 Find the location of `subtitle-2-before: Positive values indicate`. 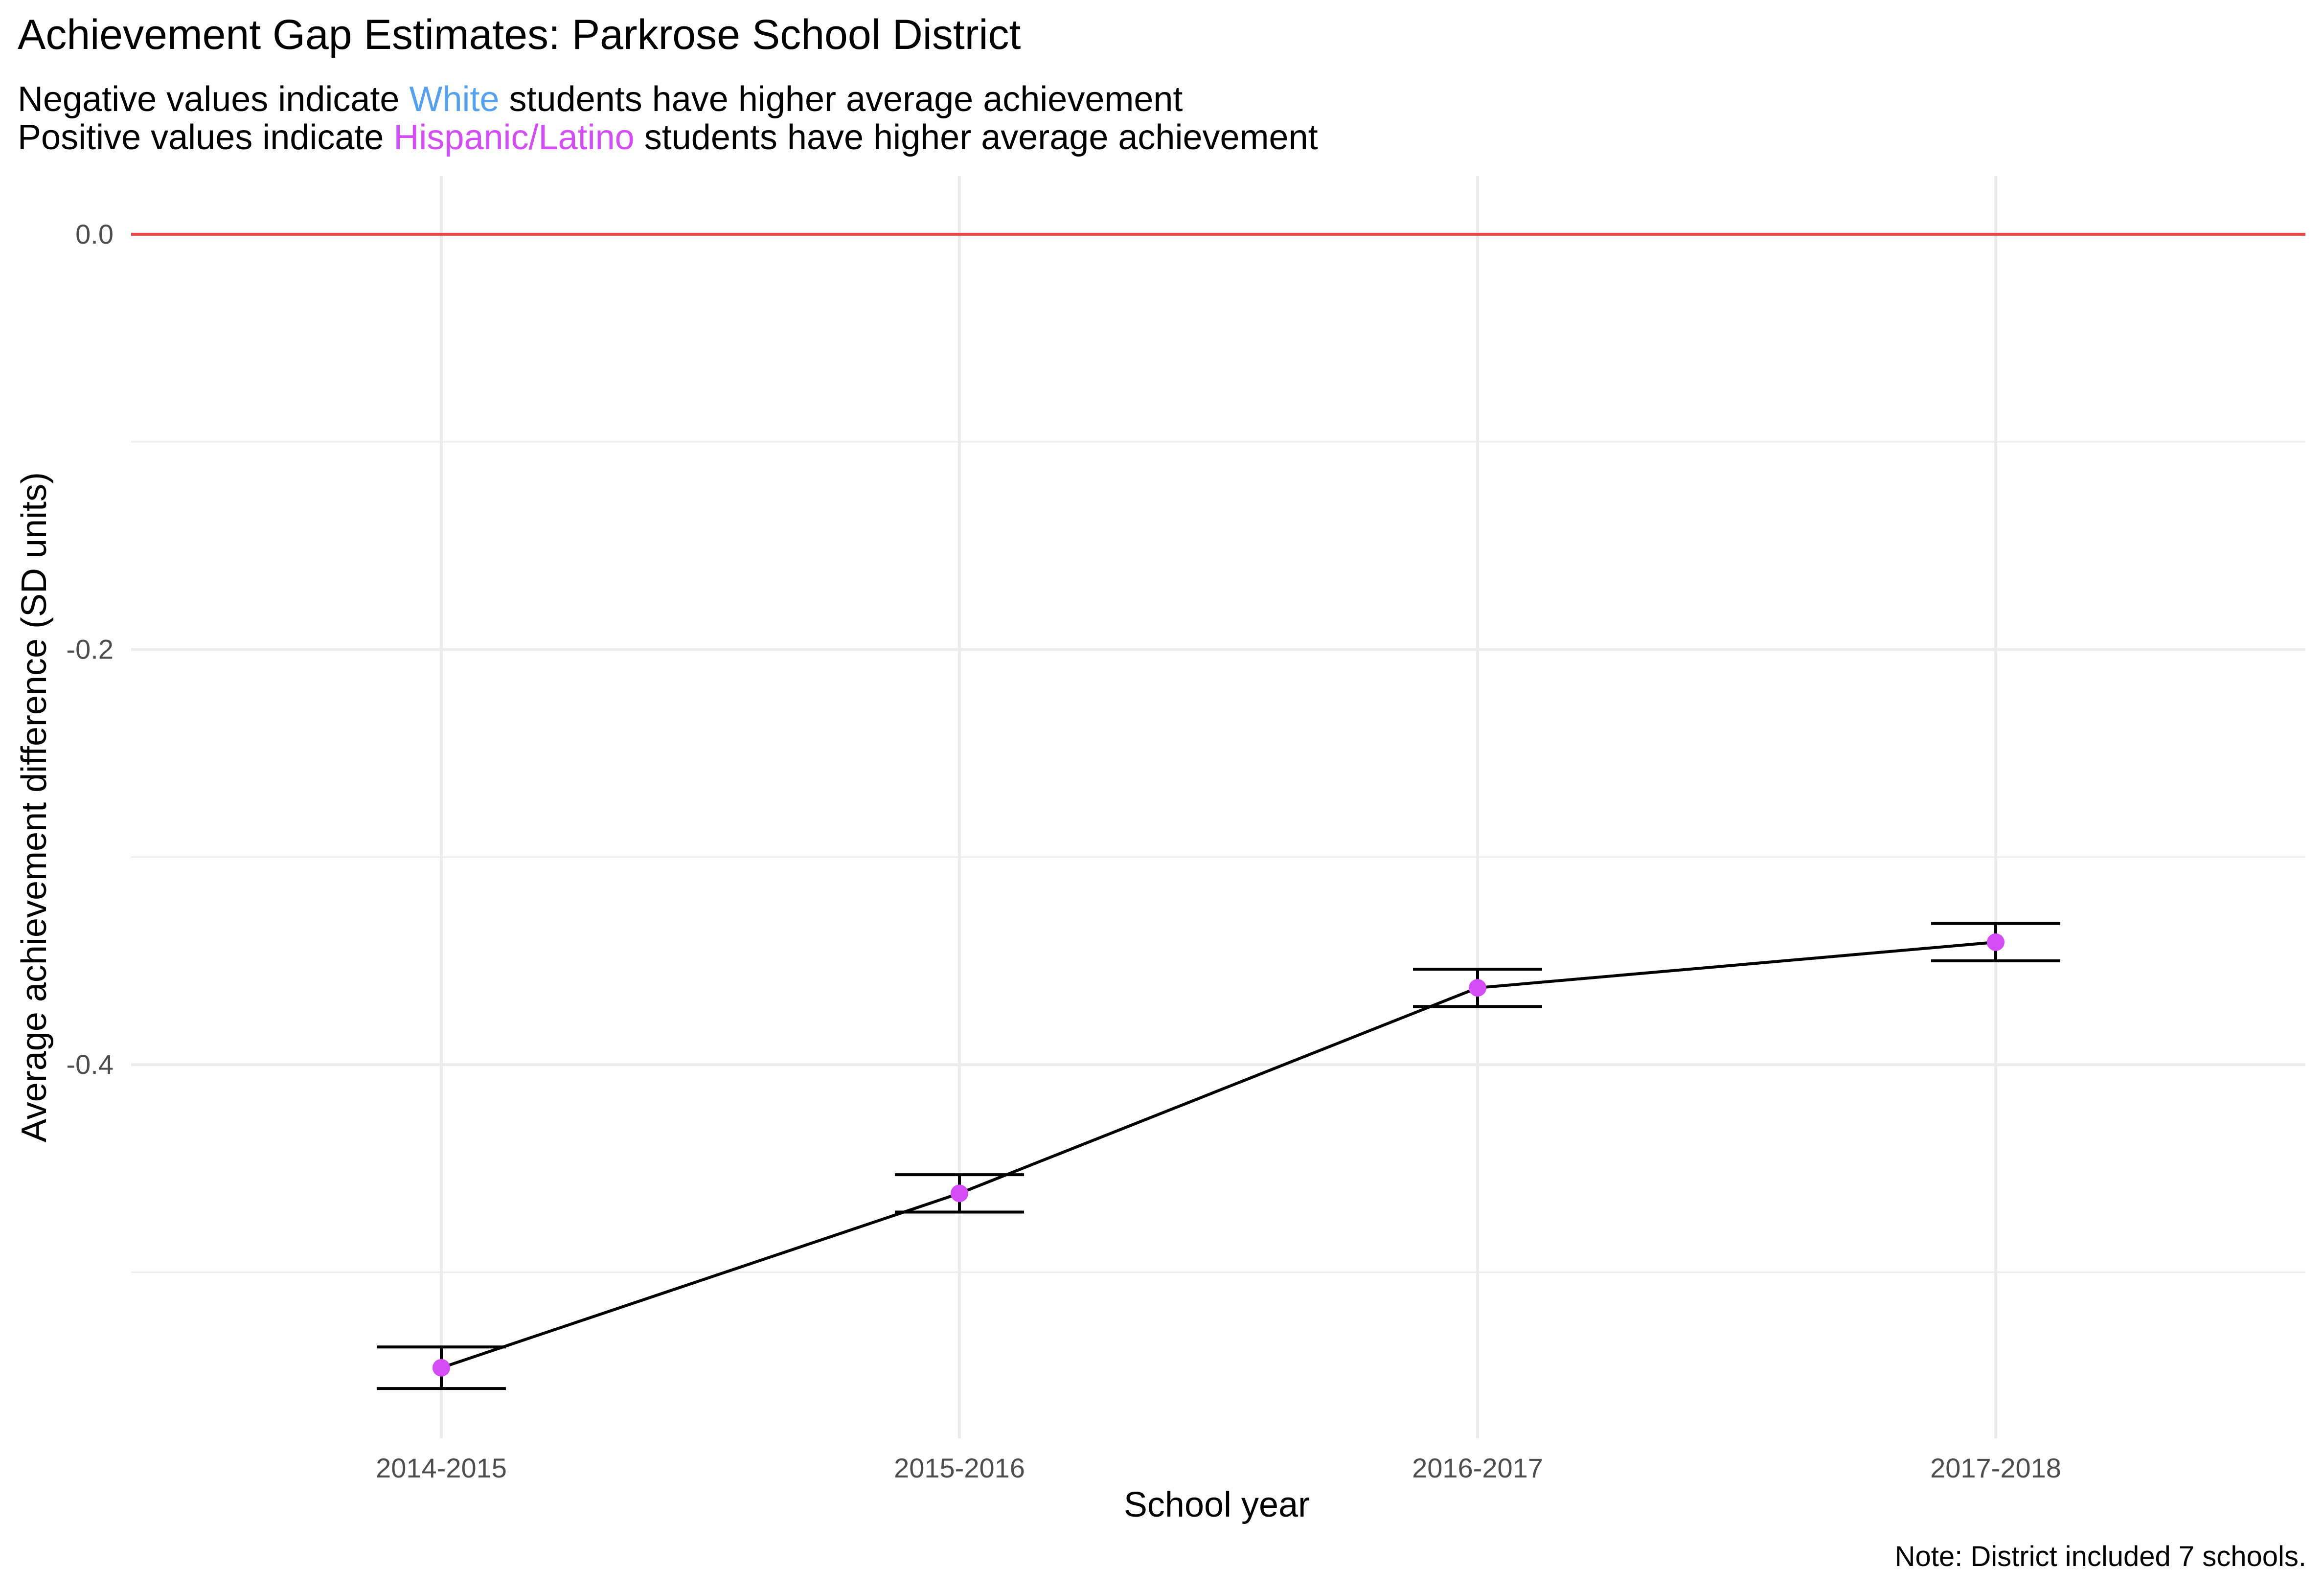

subtitle-2-before: Positive values indicate is located at coordinates (206, 138).